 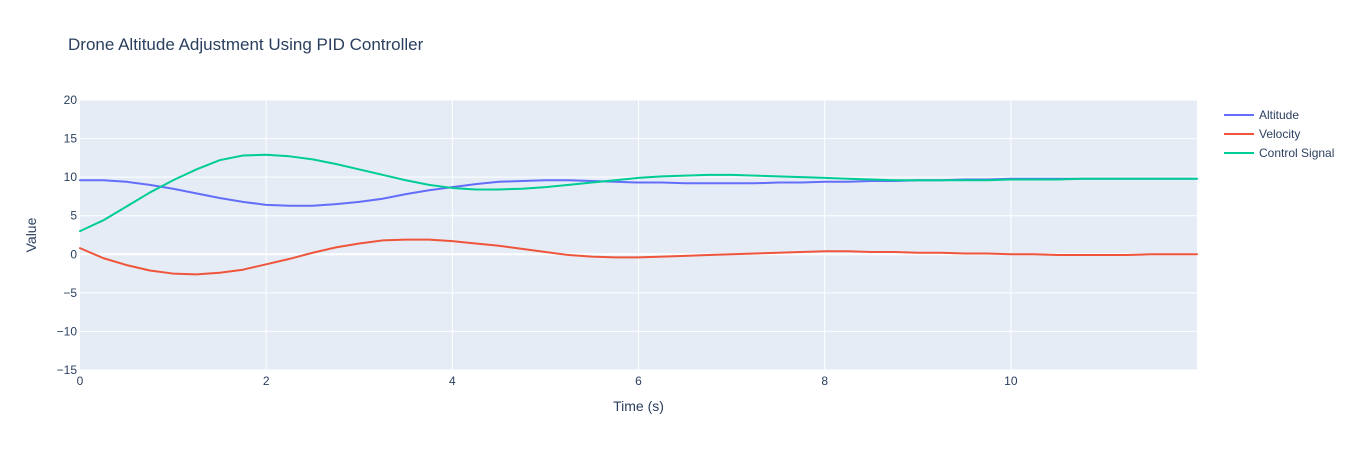 I want to click on x-tick-label: 4, so click(x=452, y=381).